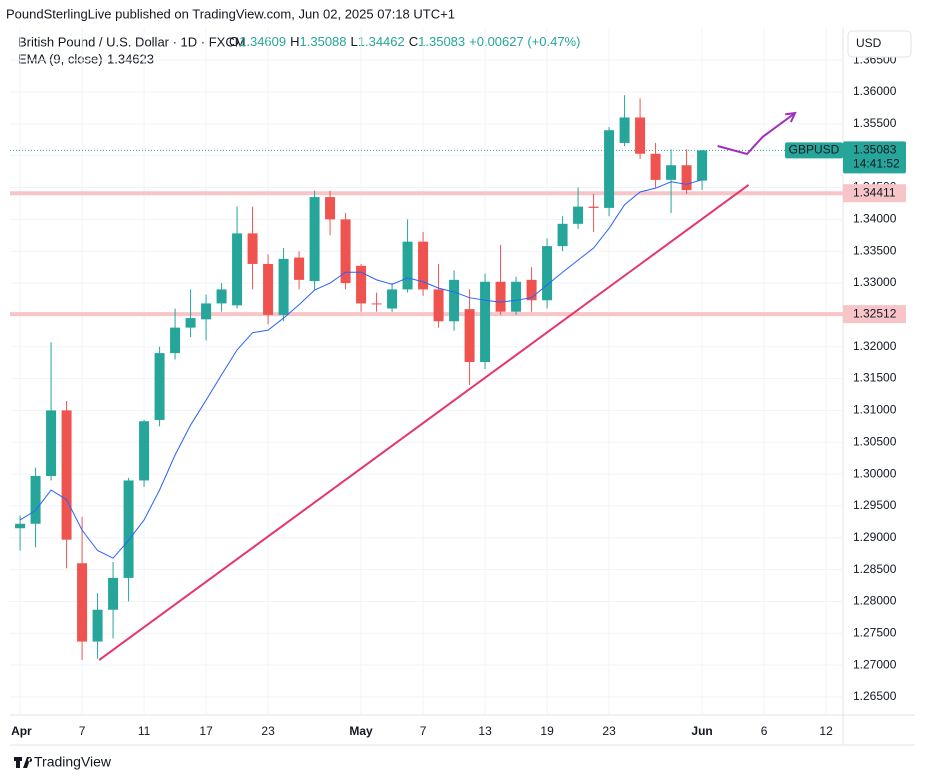  Describe the element at coordinates (875, 250) in the screenshot. I see `y-tick-label: 1.33500` at that location.